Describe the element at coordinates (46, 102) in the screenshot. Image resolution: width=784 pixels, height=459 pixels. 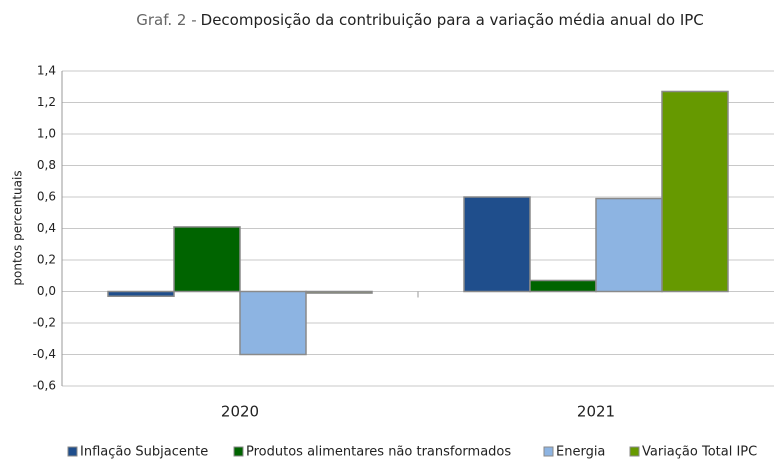
I see `y-tick-label: 1,2` at that location.